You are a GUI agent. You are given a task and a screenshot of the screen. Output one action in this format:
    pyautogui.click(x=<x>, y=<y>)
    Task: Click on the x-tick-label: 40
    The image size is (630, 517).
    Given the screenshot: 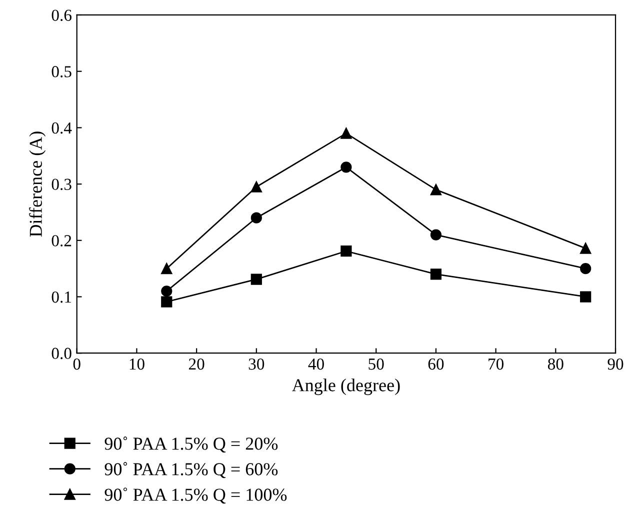 What is the action you would take?
    pyautogui.click(x=316, y=364)
    